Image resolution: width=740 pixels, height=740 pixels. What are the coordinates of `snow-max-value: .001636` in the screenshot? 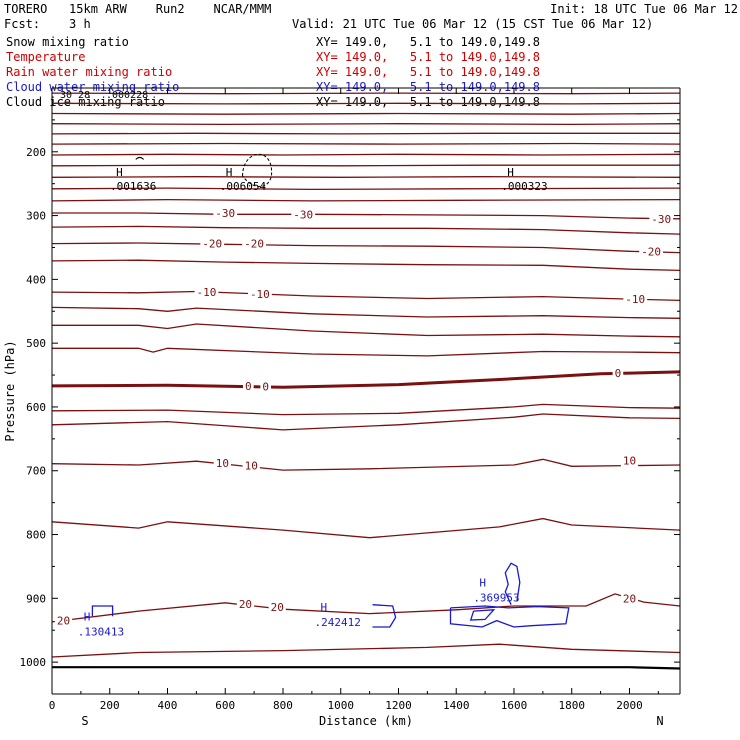 It's located at (133, 186).